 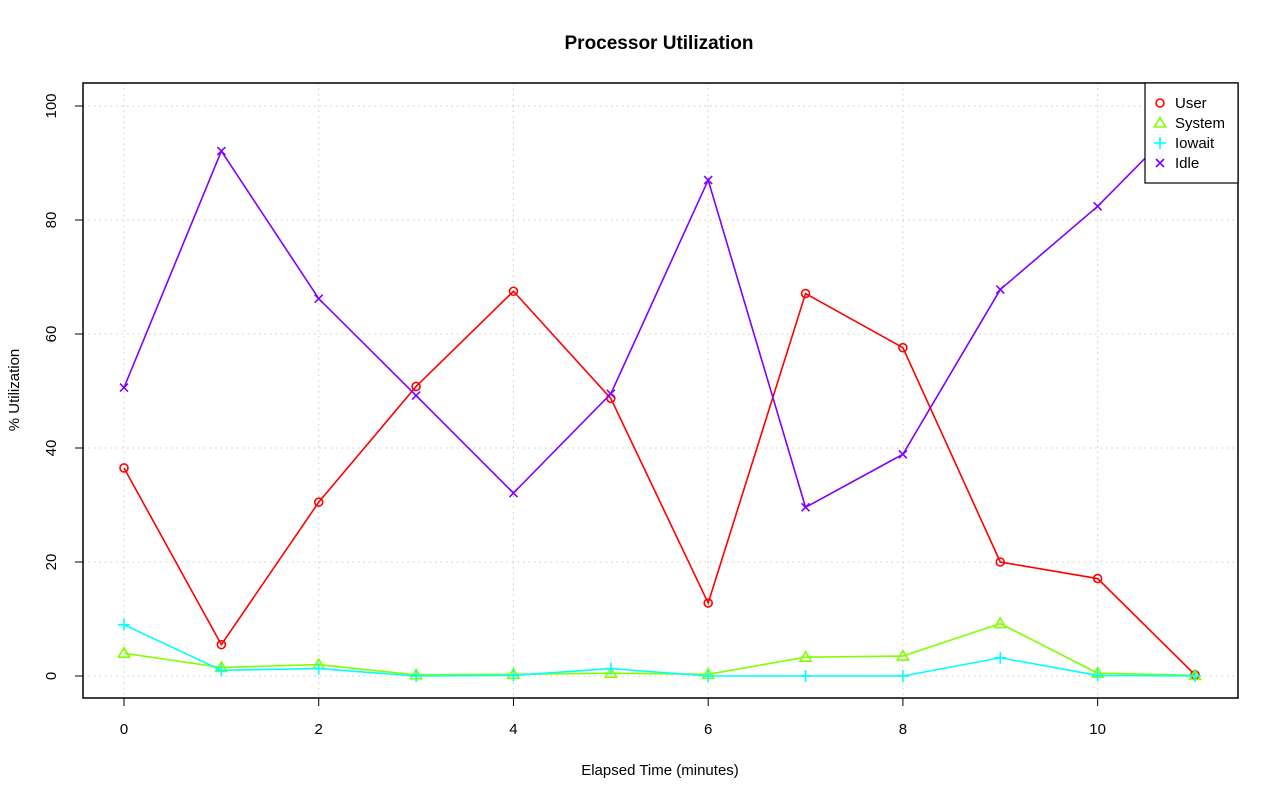 I want to click on x-tick-label: 6, so click(x=708, y=729).